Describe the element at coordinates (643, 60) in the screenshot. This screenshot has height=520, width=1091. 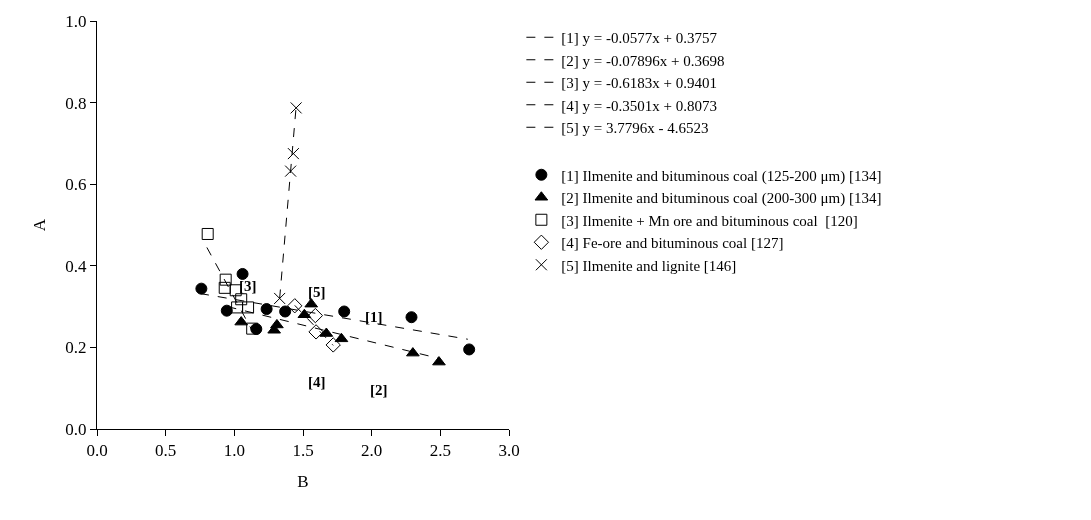
I see `legend-label: [2] y = -0.07896x + 0.3698` at that location.